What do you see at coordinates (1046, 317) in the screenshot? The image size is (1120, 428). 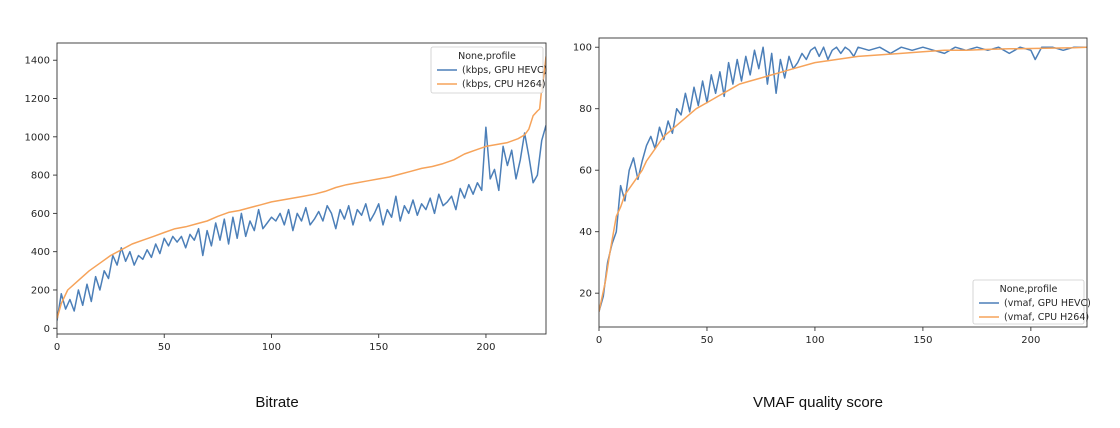 I see `legend-label: (vmaf, CPU H264)` at bounding box center [1046, 317].